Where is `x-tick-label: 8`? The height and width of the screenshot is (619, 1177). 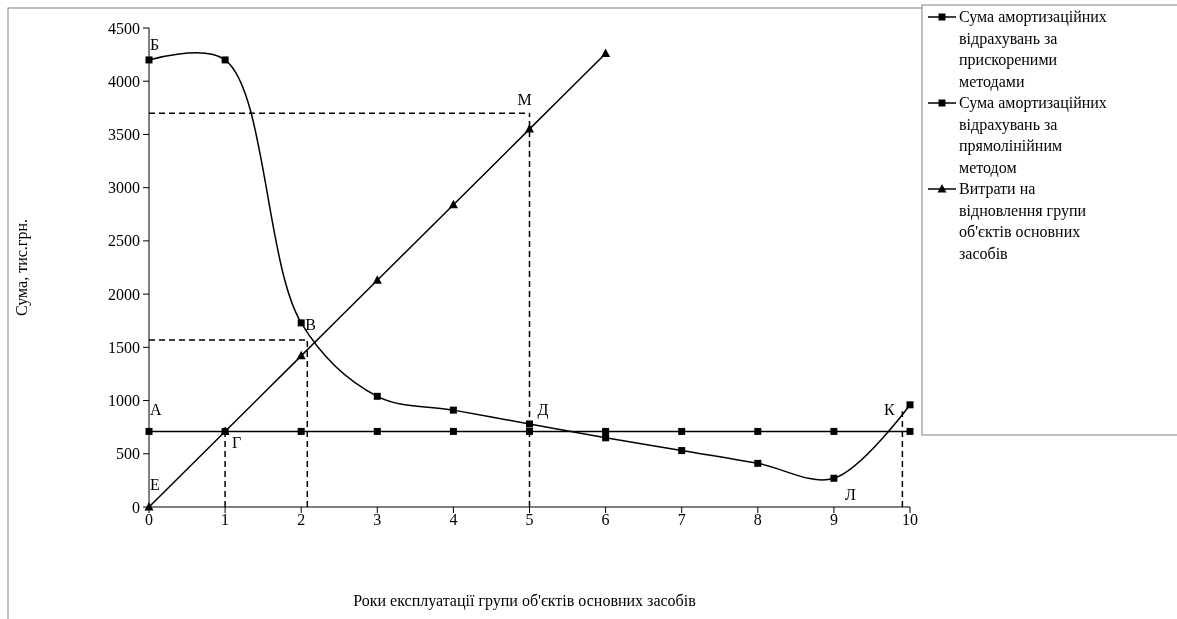 x-tick-label: 8 is located at coordinates (757, 519).